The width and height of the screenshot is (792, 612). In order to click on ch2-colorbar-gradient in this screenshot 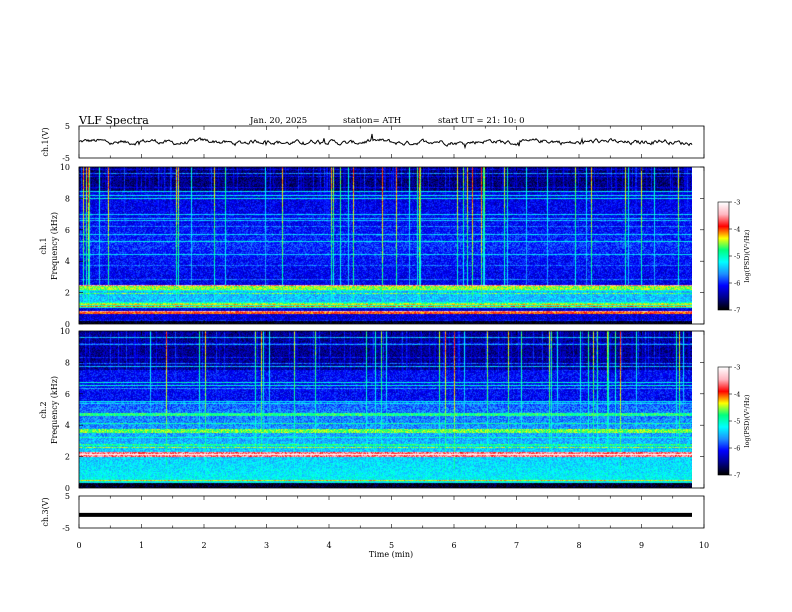, I will do `click(723, 421)`.